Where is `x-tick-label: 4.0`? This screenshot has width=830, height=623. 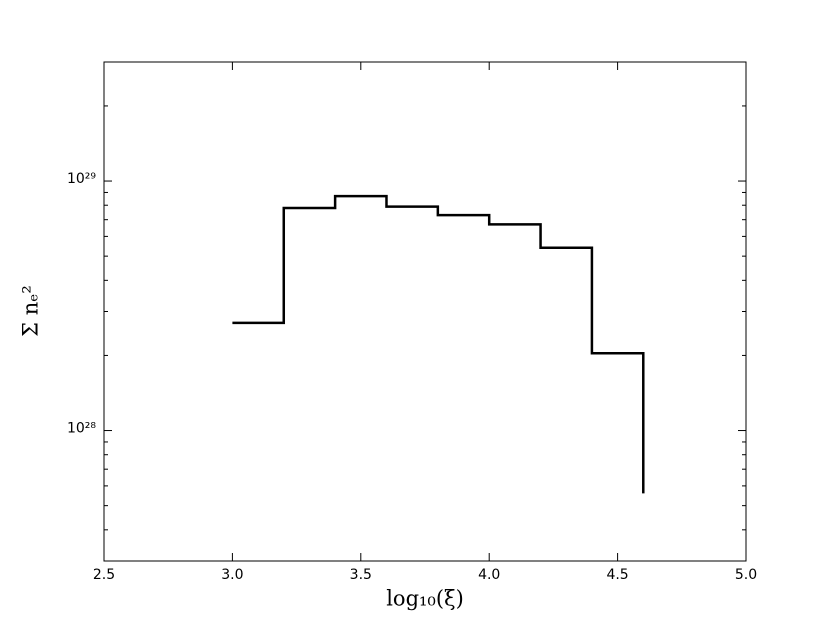 x-tick-label: 4.0 is located at coordinates (489, 575).